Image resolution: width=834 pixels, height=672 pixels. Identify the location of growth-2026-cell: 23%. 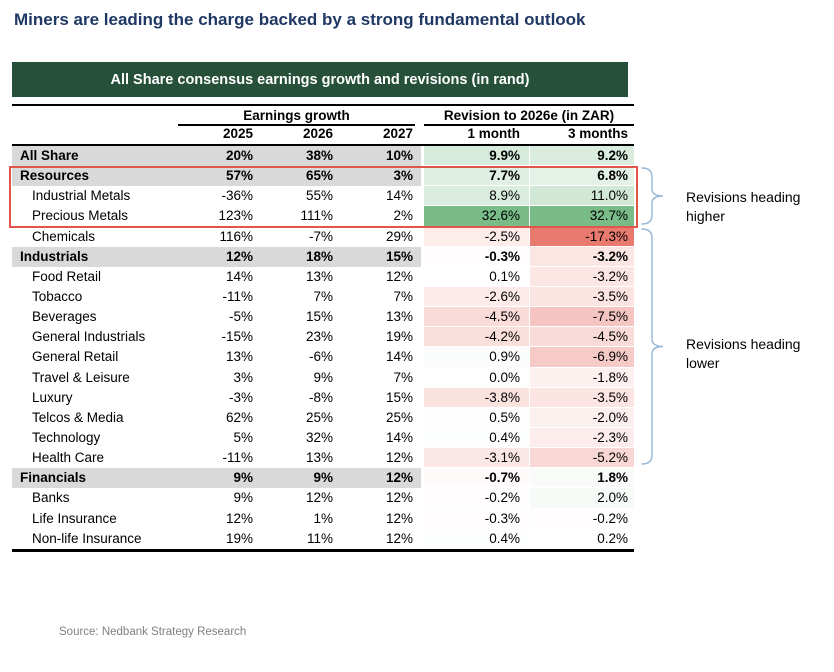
(319, 337).